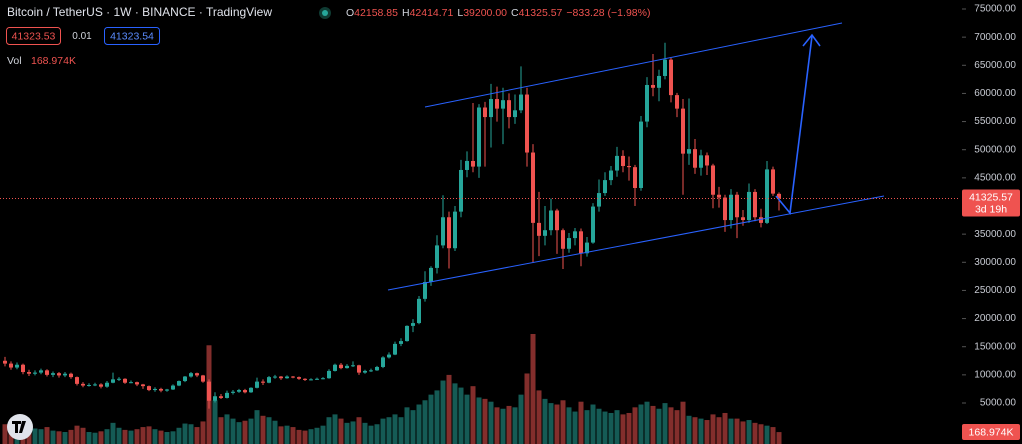 Image resolution: width=1022 pixels, height=444 pixels. What do you see at coordinates (432, 13) in the screenshot?
I see `ohlc-value: 42414.71` at bounding box center [432, 13].